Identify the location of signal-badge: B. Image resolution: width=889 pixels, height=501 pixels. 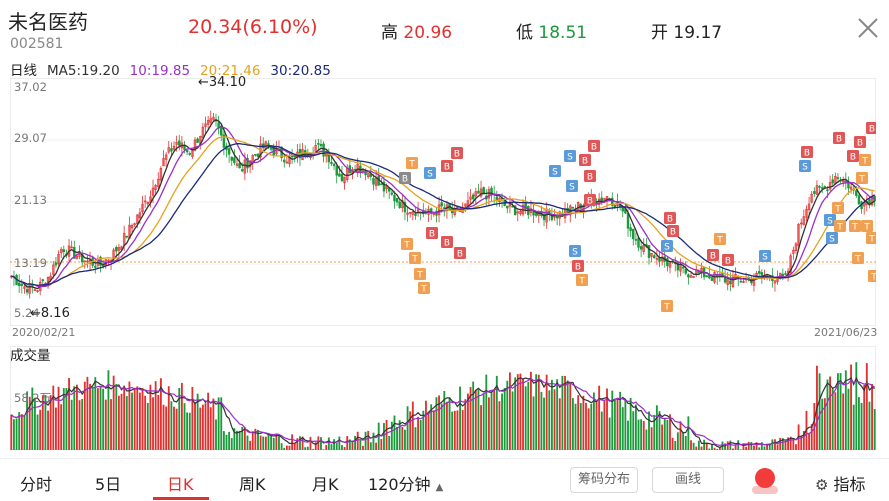
(673, 231).